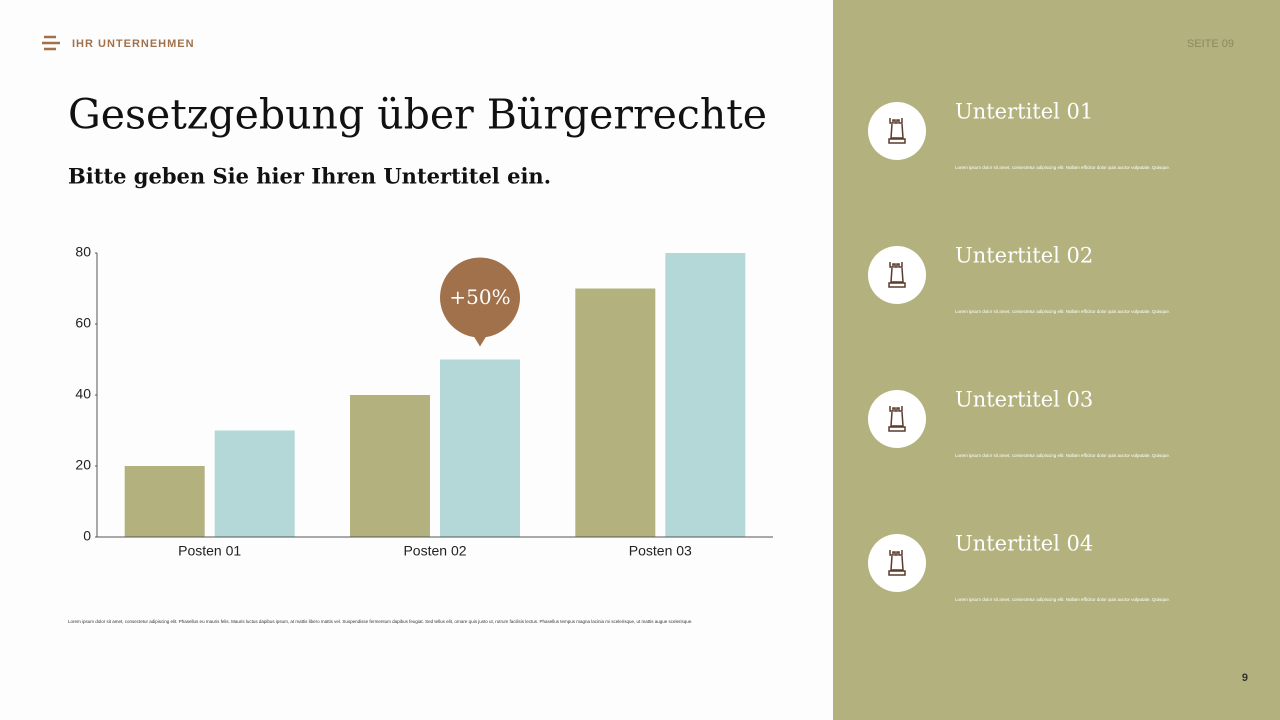  Describe the element at coordinates (83, 465) in the screenshot. I see `y-tick-label: 20` at that location.